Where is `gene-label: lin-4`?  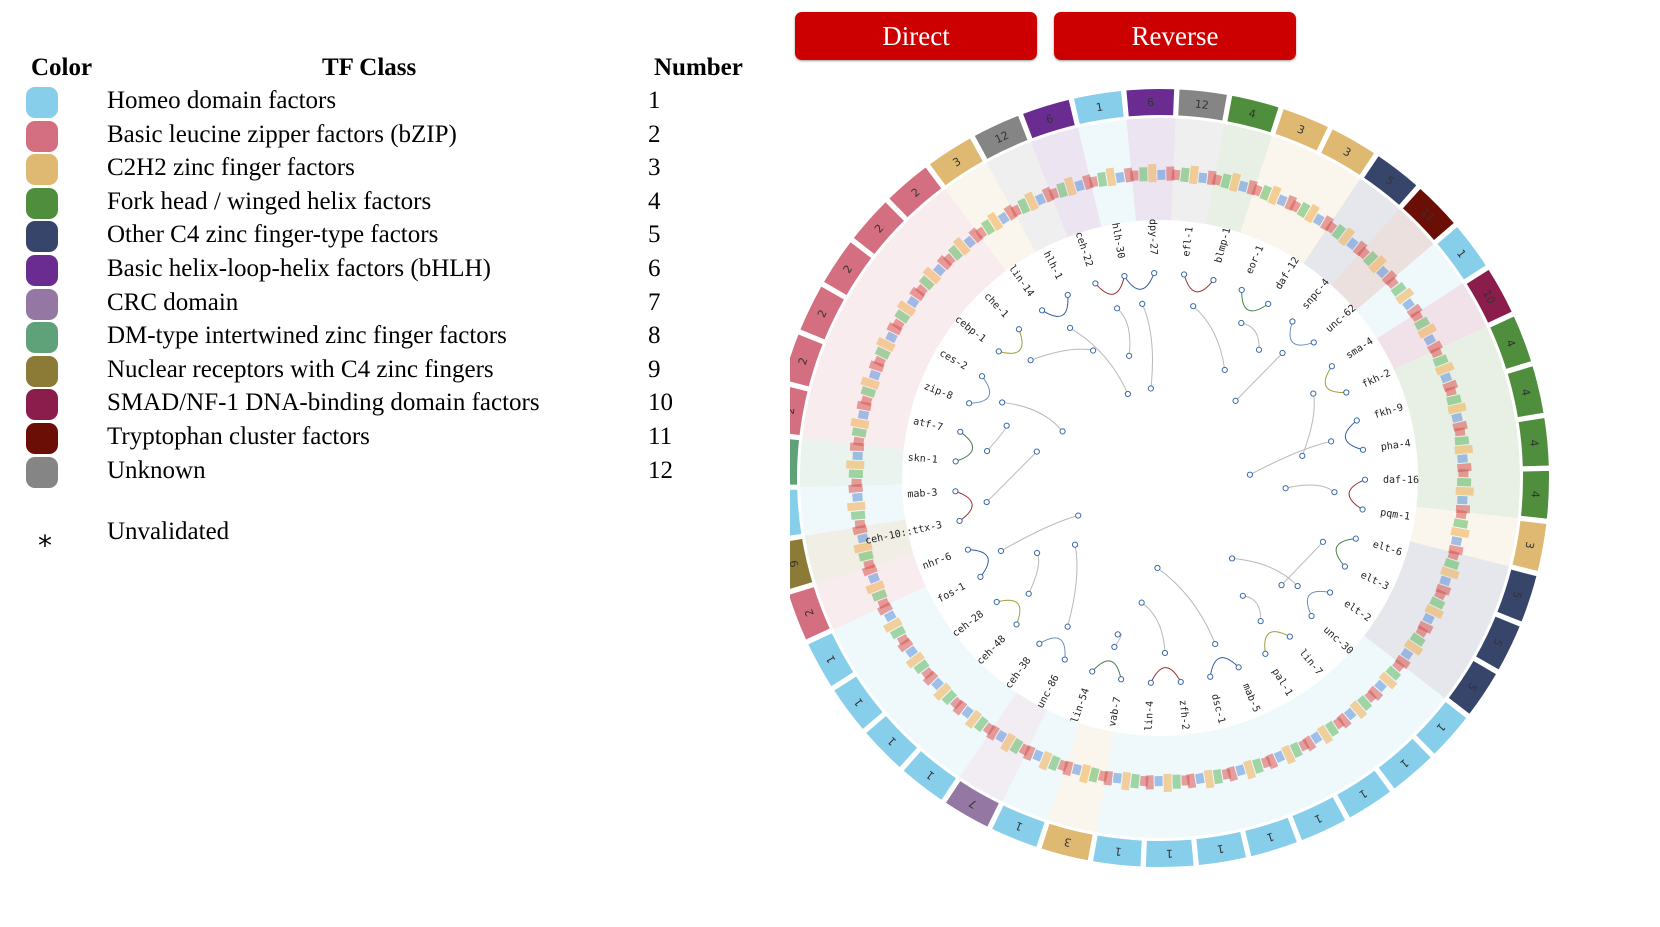 gene-label: lin-4 is located at coordinates (1150, 716).